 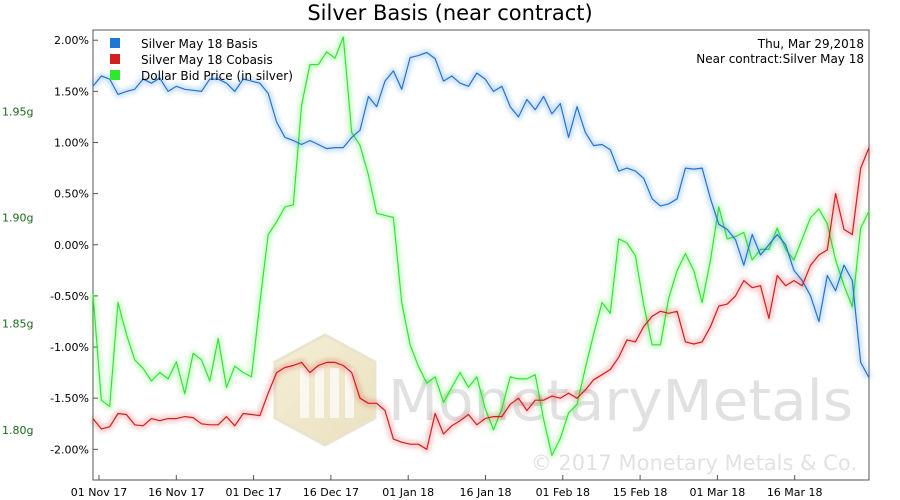 What do you see at coordinates (718, 492) in the screenshot?
I see `x-tick-label: 01 Mar 18` at bounding box center [718, 492].